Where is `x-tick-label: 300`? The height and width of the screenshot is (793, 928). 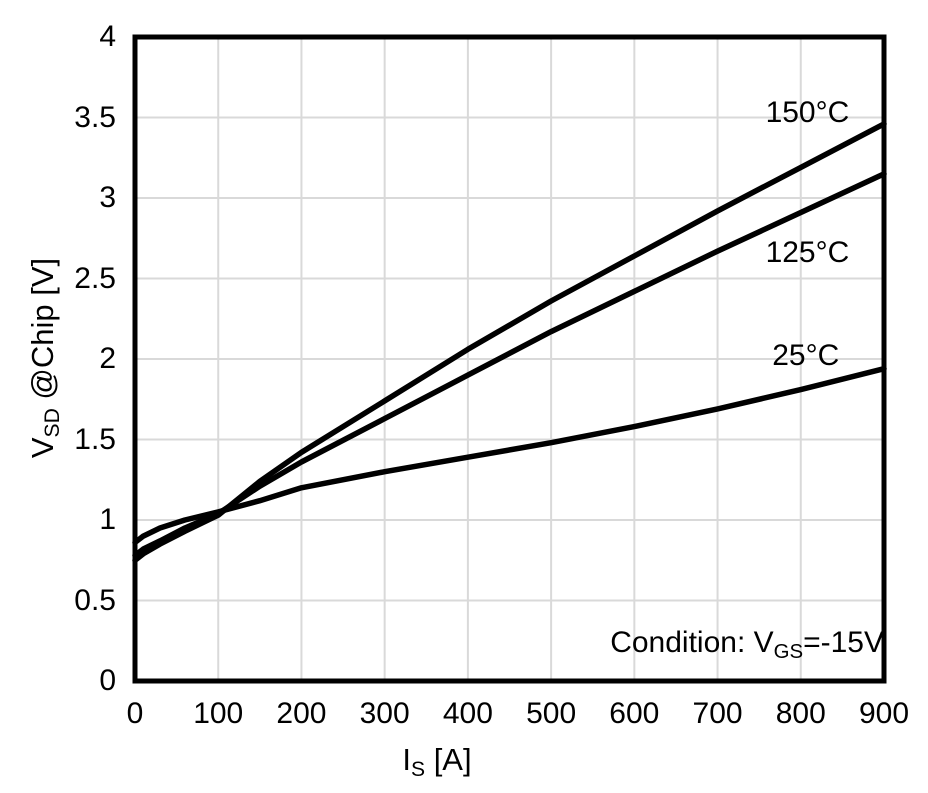
x-tick-label: 300 is located at coordinates (384, 713).